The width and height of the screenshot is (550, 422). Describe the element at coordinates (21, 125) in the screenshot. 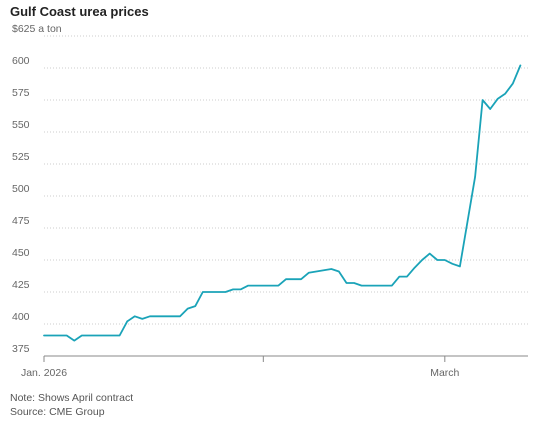

I see `y-tick-label: 550` at that location.